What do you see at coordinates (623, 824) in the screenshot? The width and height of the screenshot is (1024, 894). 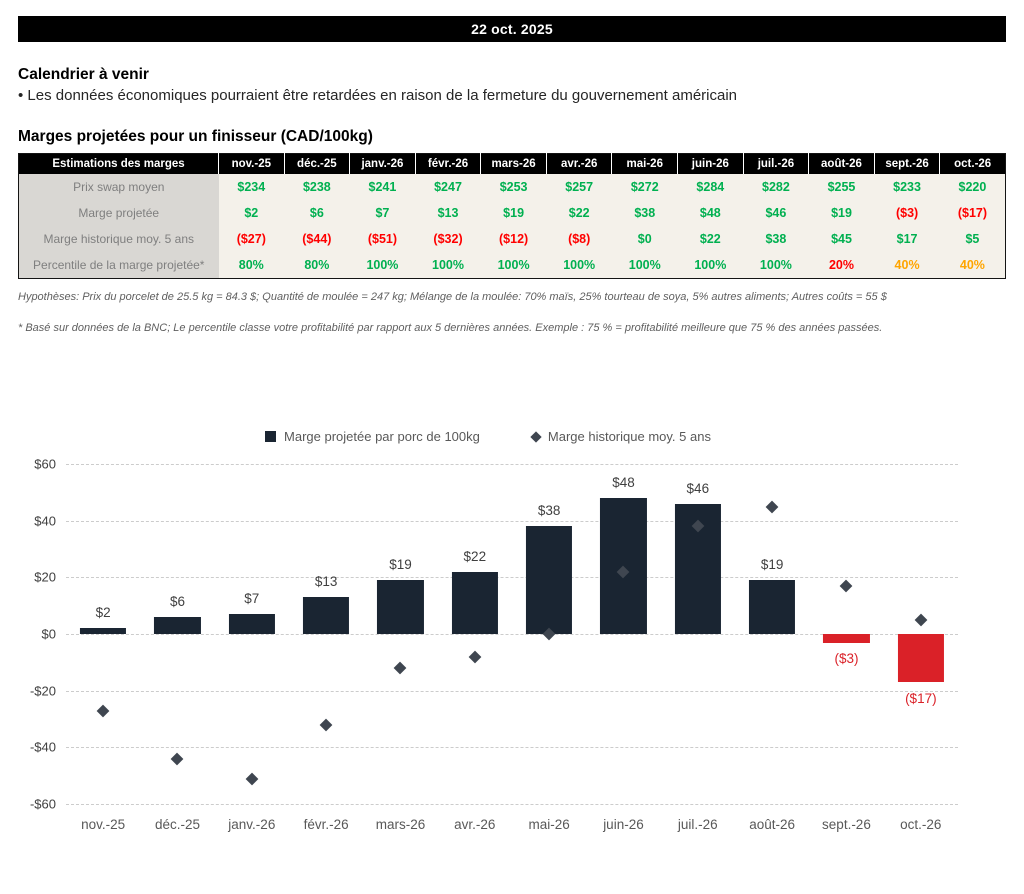 I see `x-axis-label: juin-26` at bounding box center [623, 824].